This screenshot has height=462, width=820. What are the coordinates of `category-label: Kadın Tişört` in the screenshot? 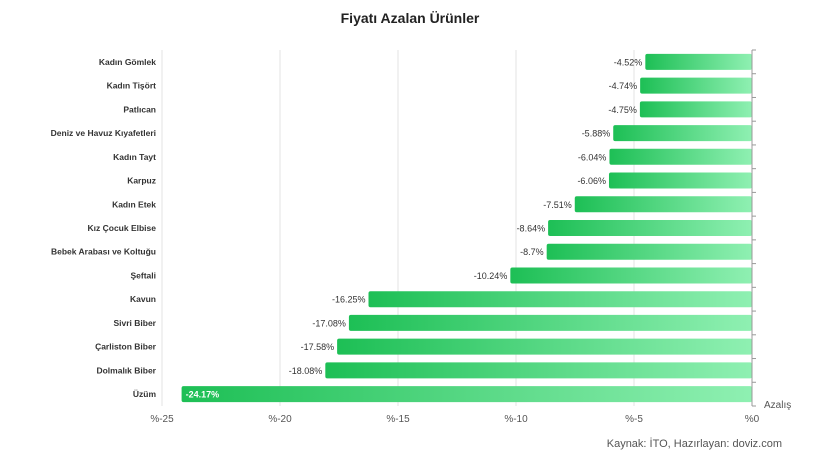 It's located at (132, 86).